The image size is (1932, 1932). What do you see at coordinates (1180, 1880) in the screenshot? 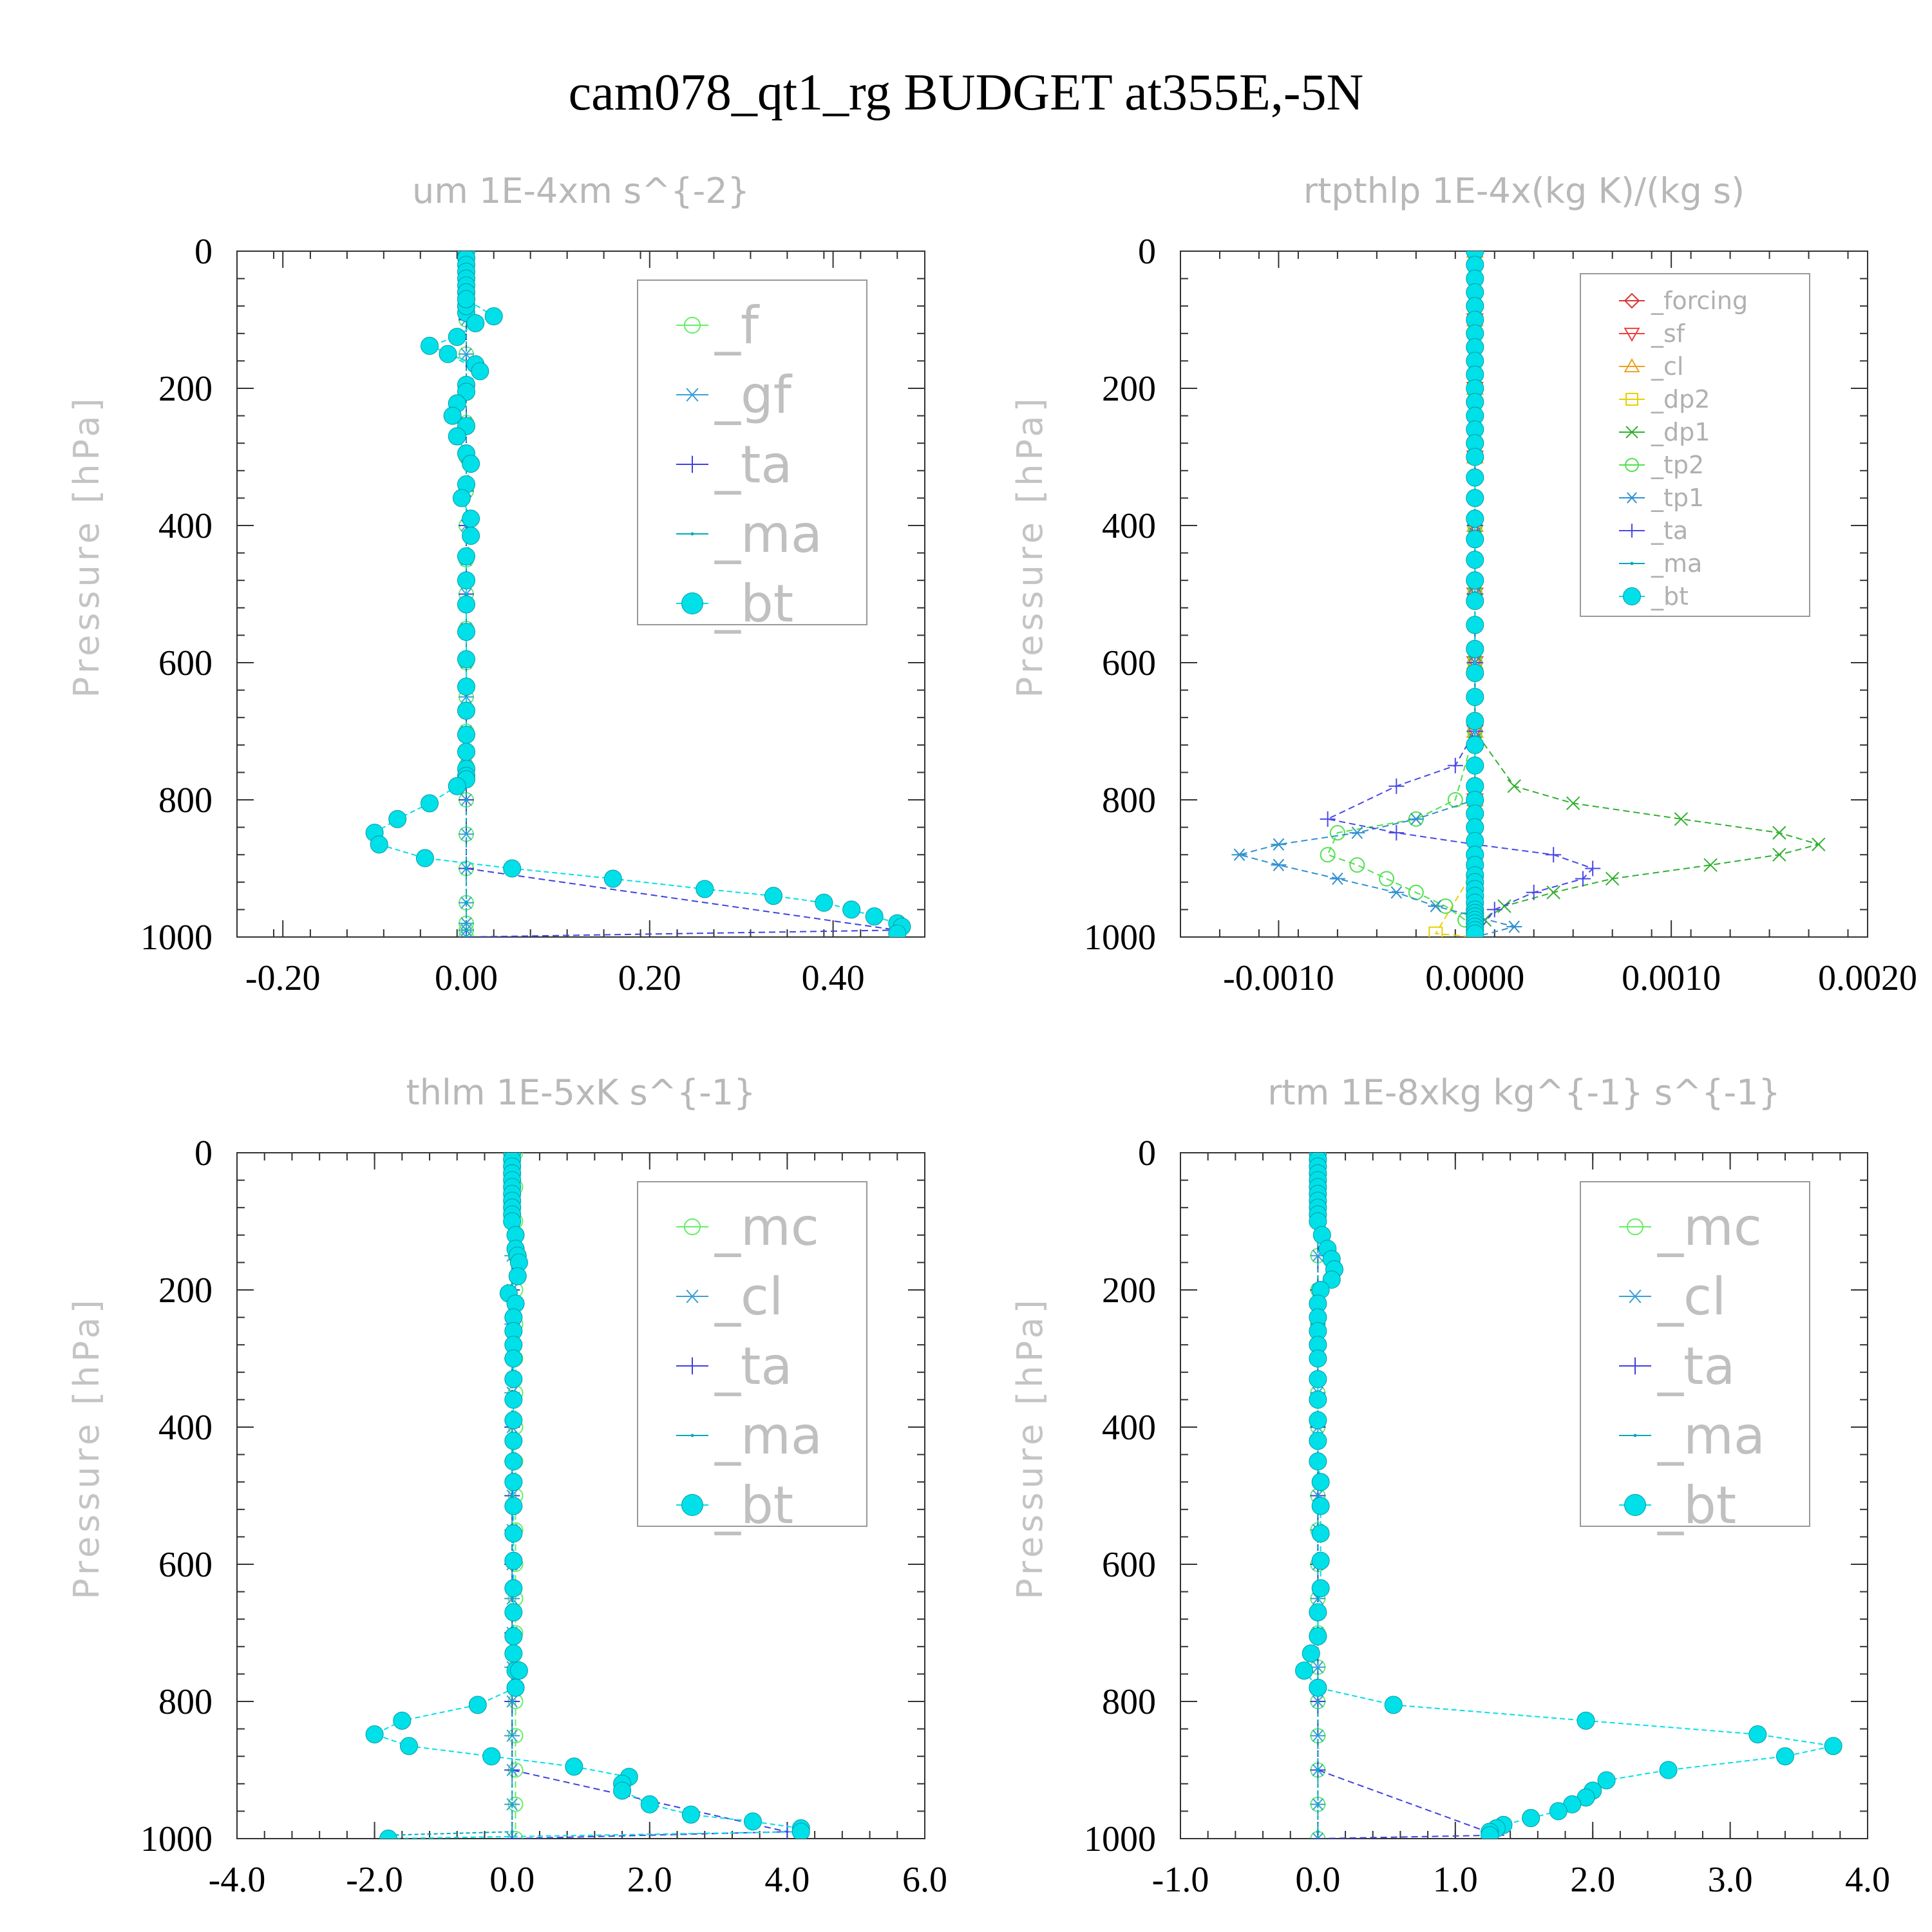
I see `x-tick-label: -1.0` at bounding box center [1180, 1880].